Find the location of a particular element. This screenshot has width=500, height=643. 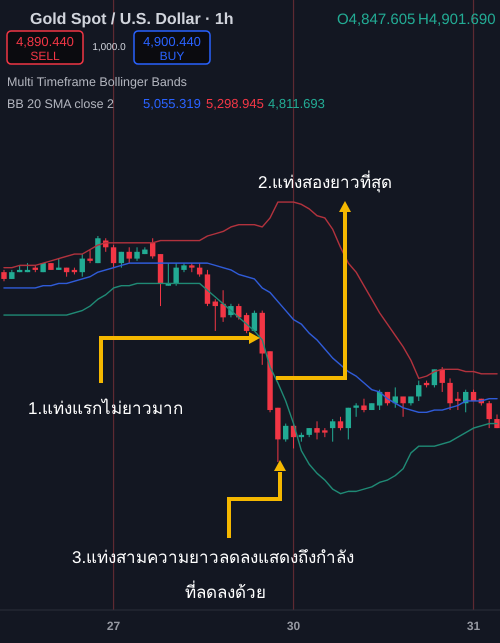

text: H4,901.690 is located at coordinates (457, 19).